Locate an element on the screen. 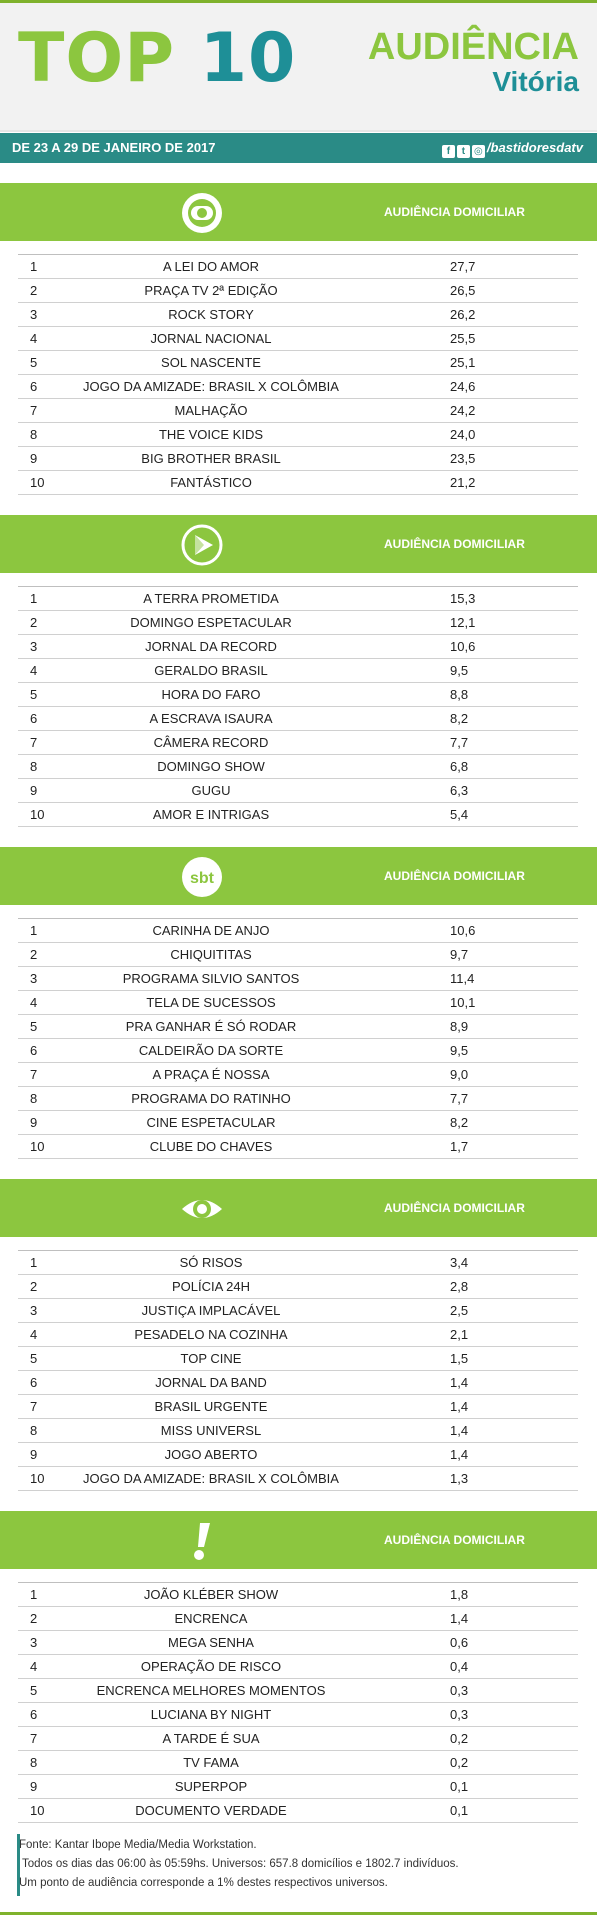 The height and width of the screenshot is (1920, 597). rating-value: 2,5 is located at coordinates (459, 1310).